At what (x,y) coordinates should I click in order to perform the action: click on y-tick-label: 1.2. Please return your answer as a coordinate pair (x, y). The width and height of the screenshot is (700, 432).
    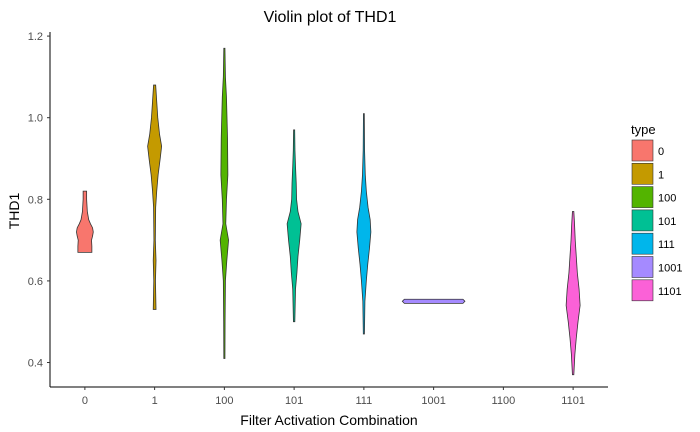
    Looking at the image, I should click on (35, 37).